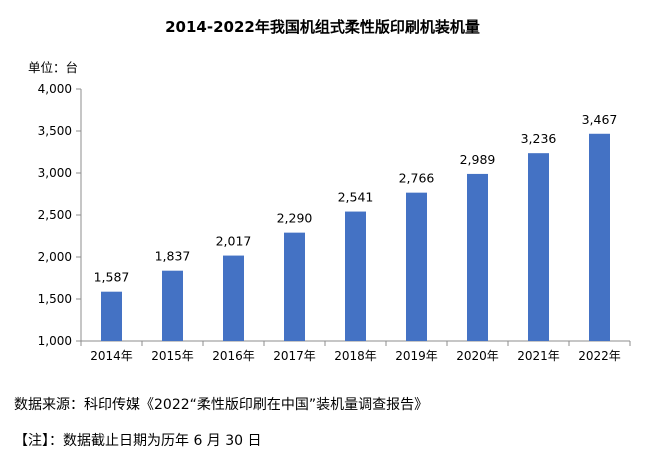  What do you see at coordinates (138, 441) in the screenshot?
I see `footnote: 【注】：数据截止日期为历年 6 月 30 日` at bounding box center [138, 441].